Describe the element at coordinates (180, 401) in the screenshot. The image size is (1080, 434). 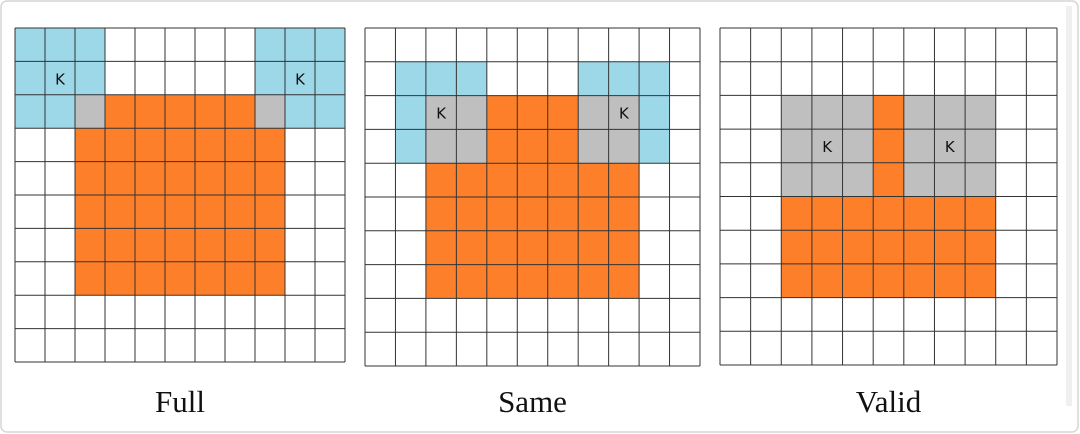
I see `panel-caption: Full` at that location.